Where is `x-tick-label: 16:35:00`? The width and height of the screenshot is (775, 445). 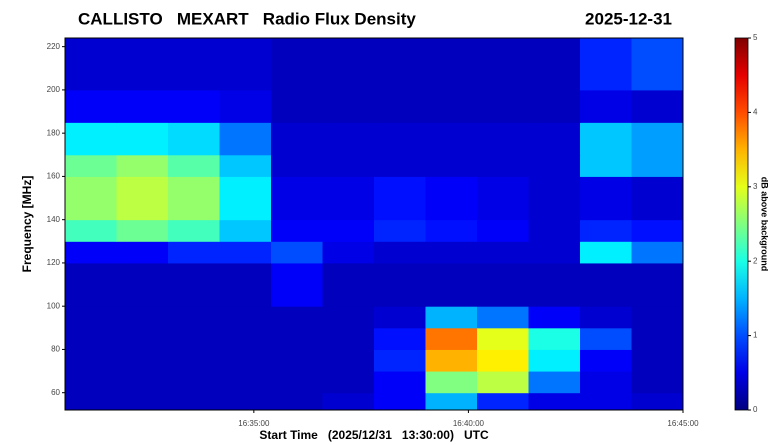
x-tick-label: 16:35:00 is located at coordinates (254, 423).